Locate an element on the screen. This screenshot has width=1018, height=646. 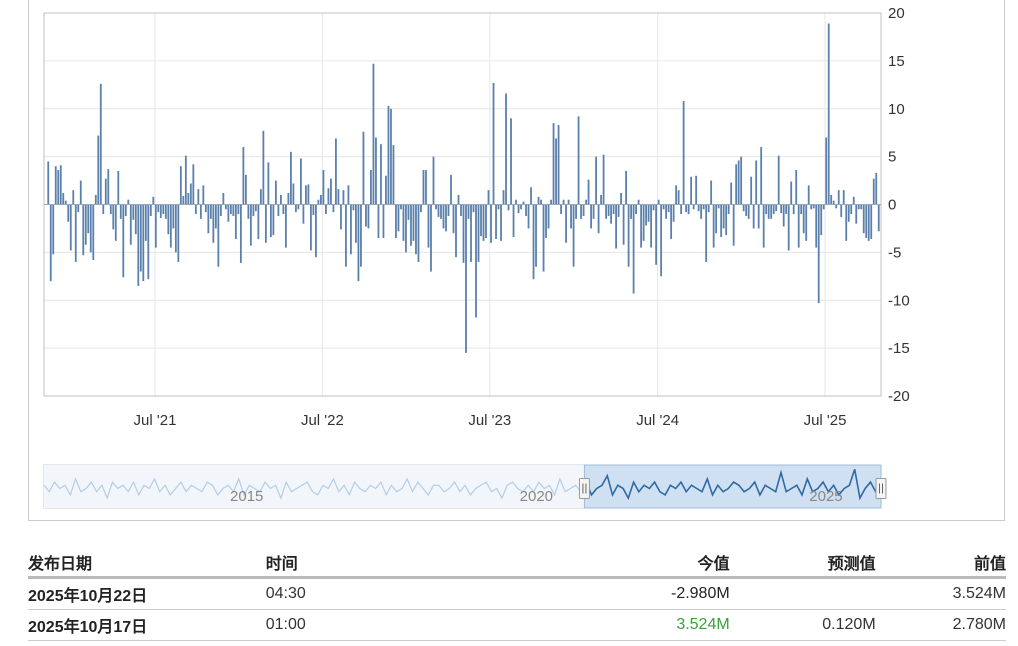
x-axis: Jul '21 Jul '22 Jul '23 Jul '24 Jul '25 is located at coordinates (490, 420).